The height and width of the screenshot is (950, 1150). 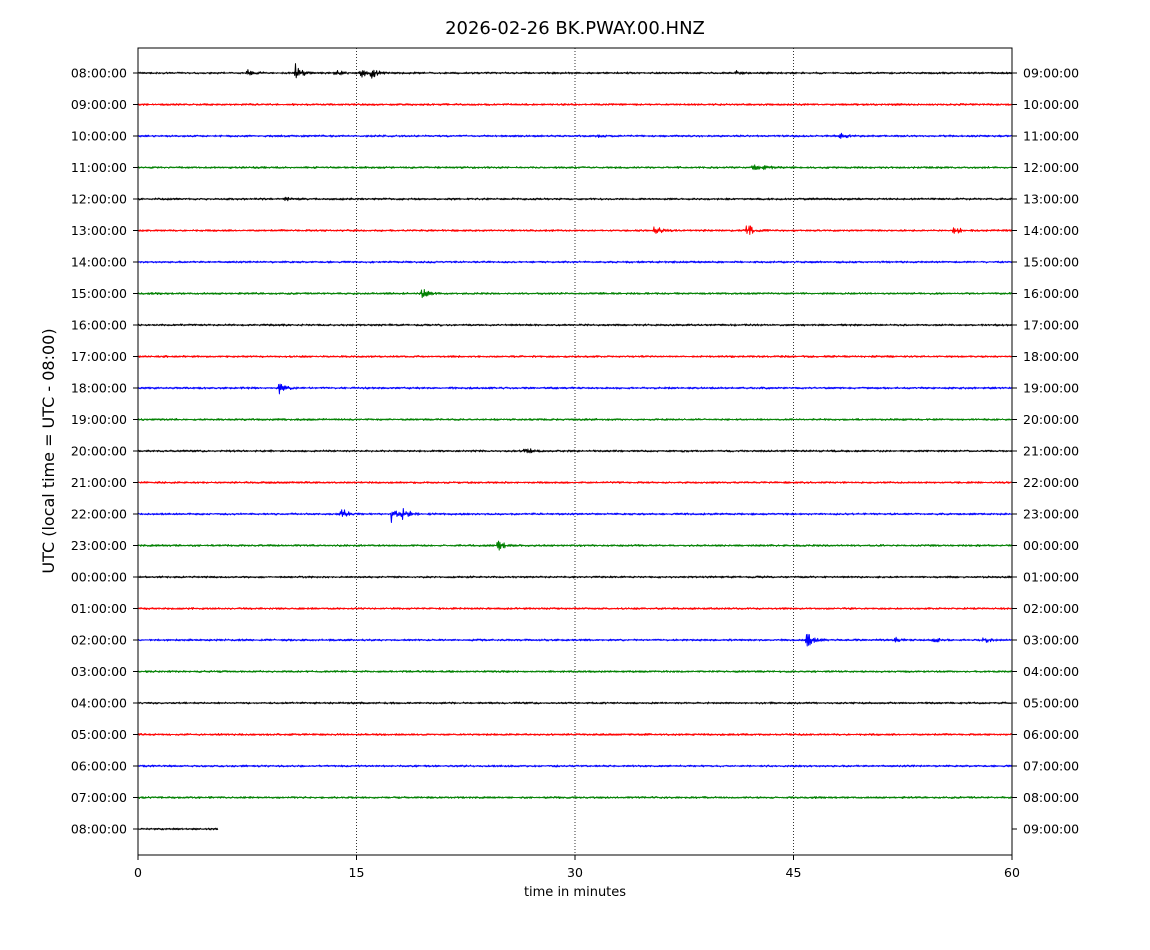 I want to click on y-tick-label-right: 12:00:00, so click(x=1051, y=167).